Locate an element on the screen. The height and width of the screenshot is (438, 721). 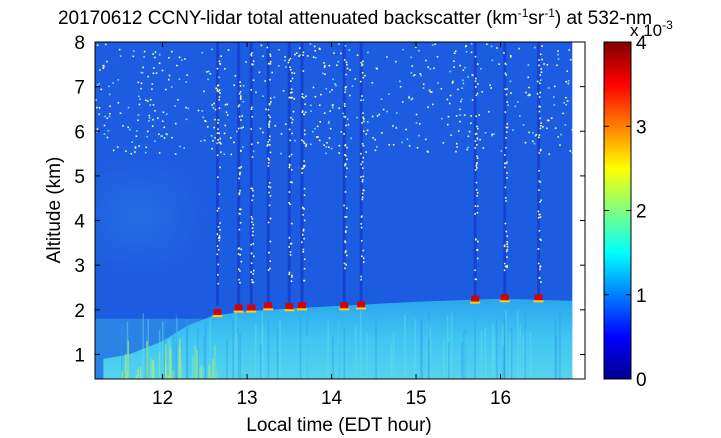
attenuation-column is located at coordinates (475, 174).